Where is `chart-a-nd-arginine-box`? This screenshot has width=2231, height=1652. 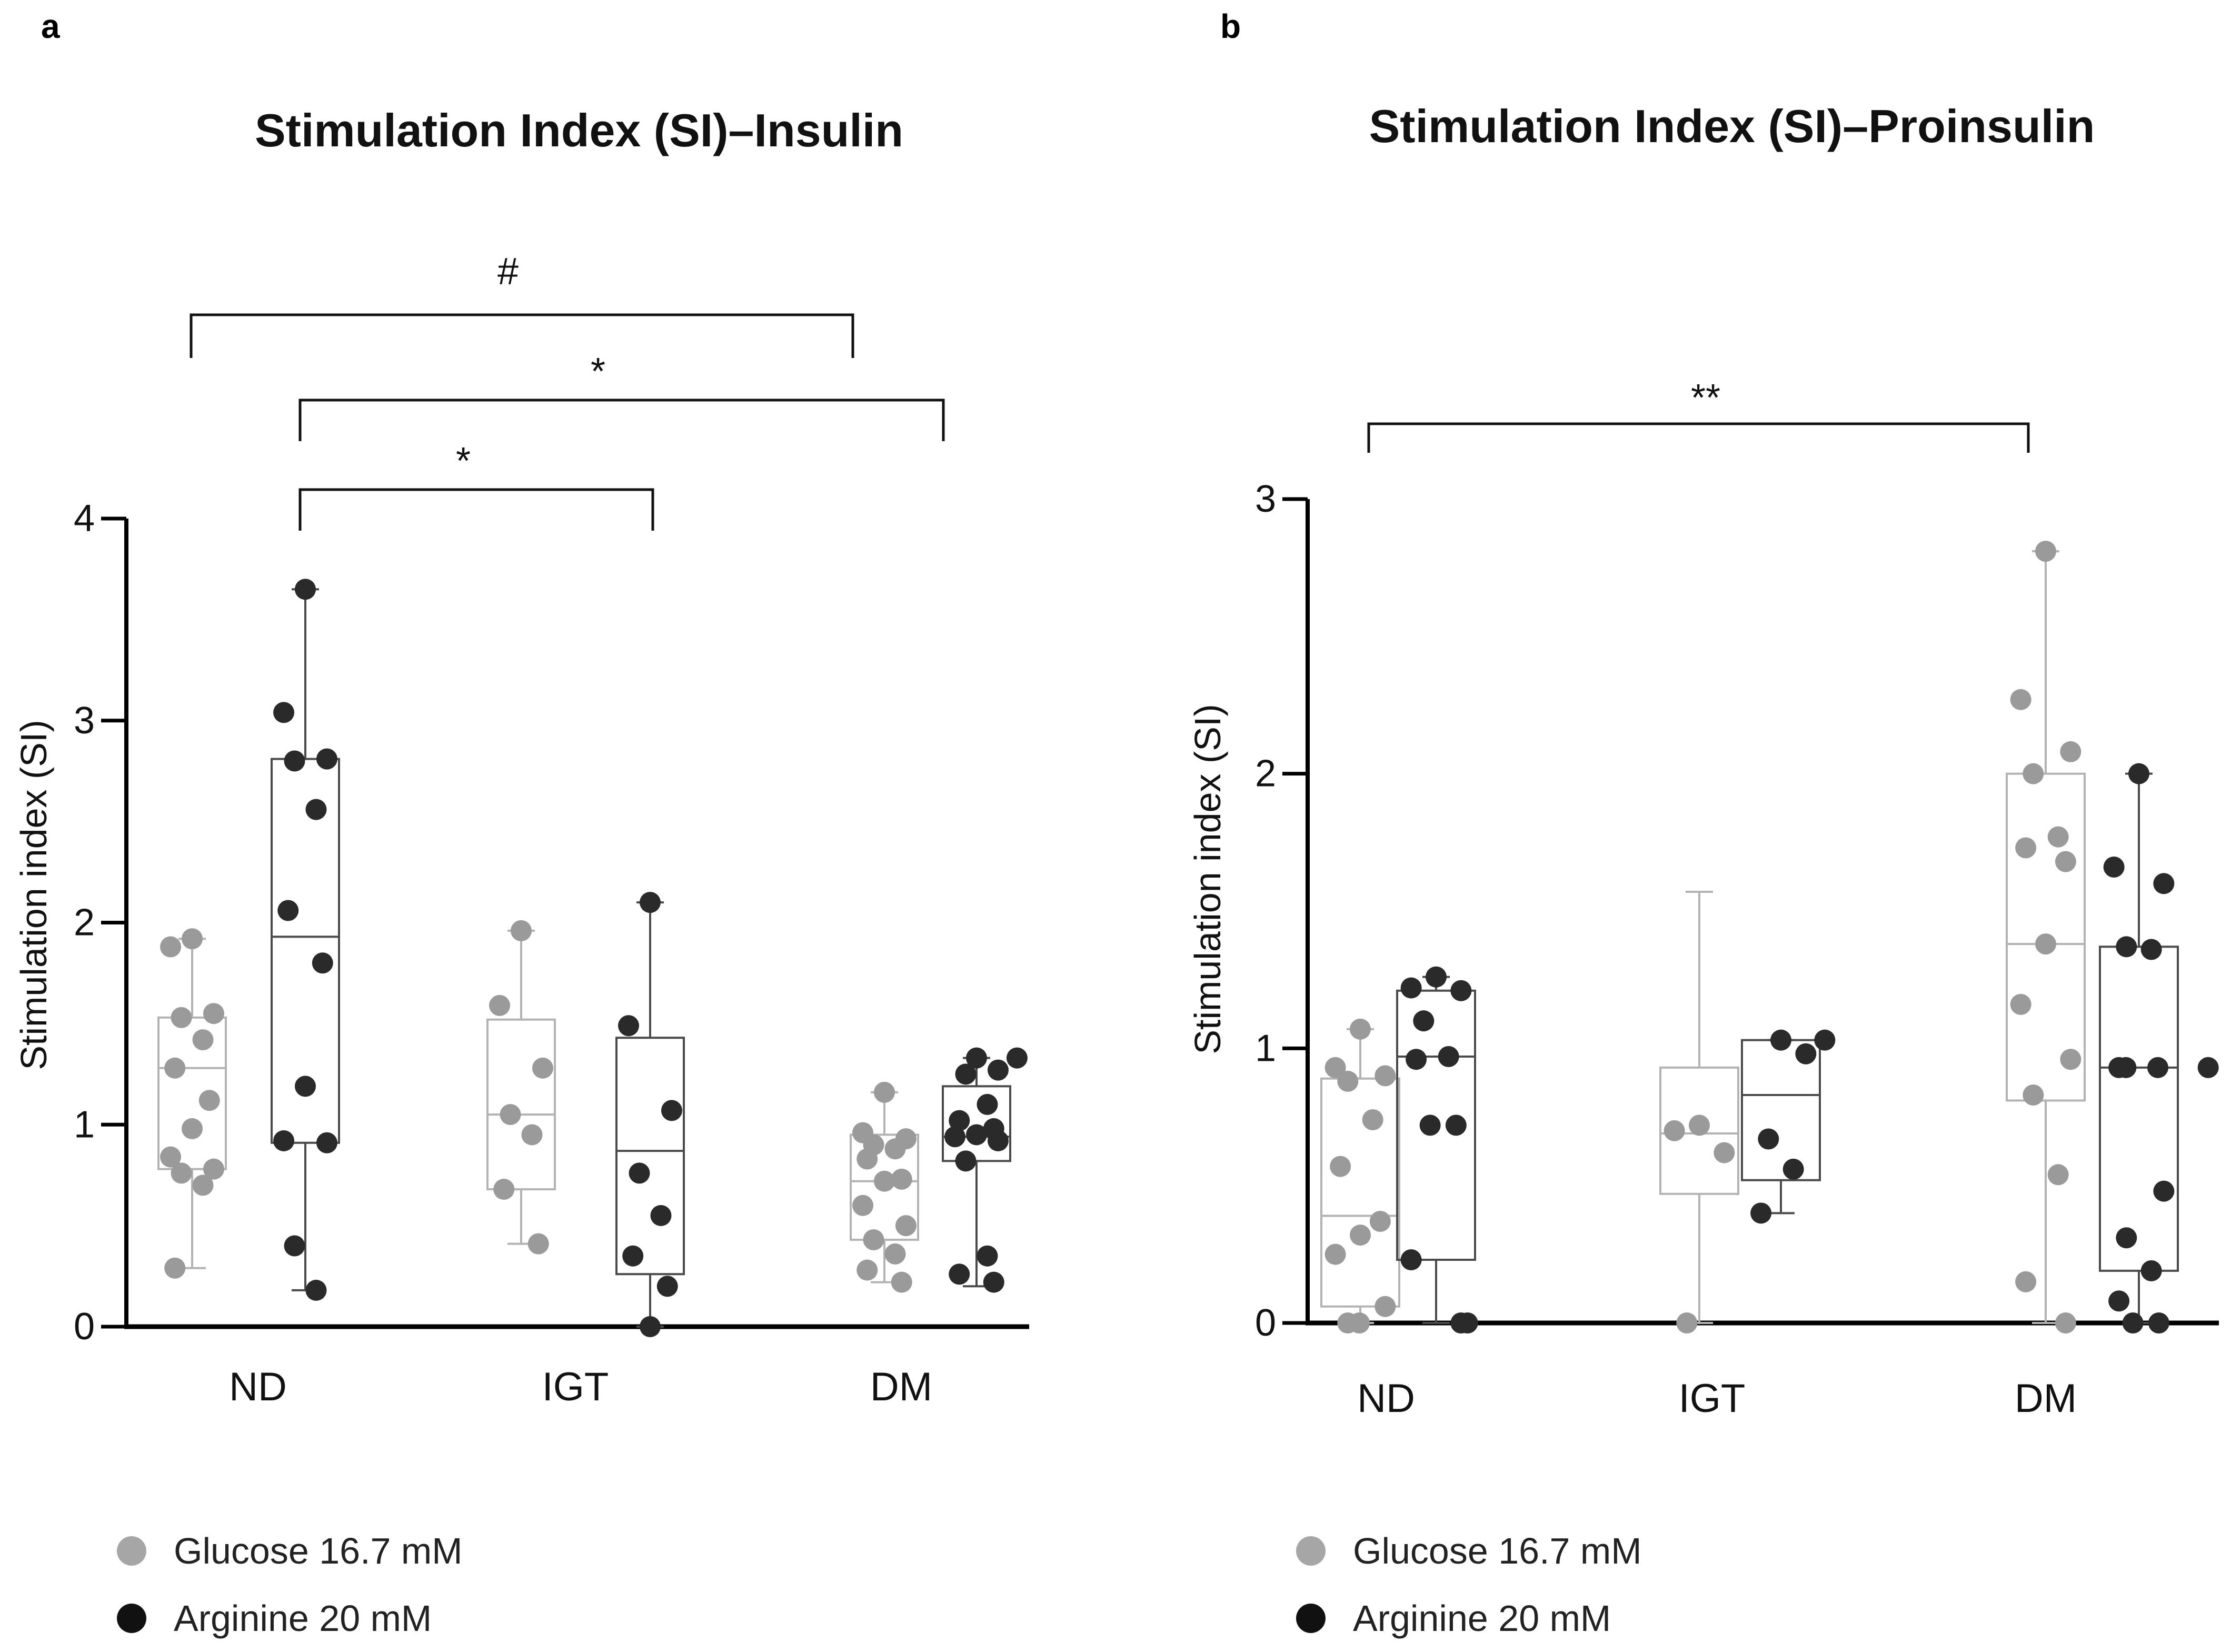 chart-a-nd-arginine-box is located at coordinates (305, 951).